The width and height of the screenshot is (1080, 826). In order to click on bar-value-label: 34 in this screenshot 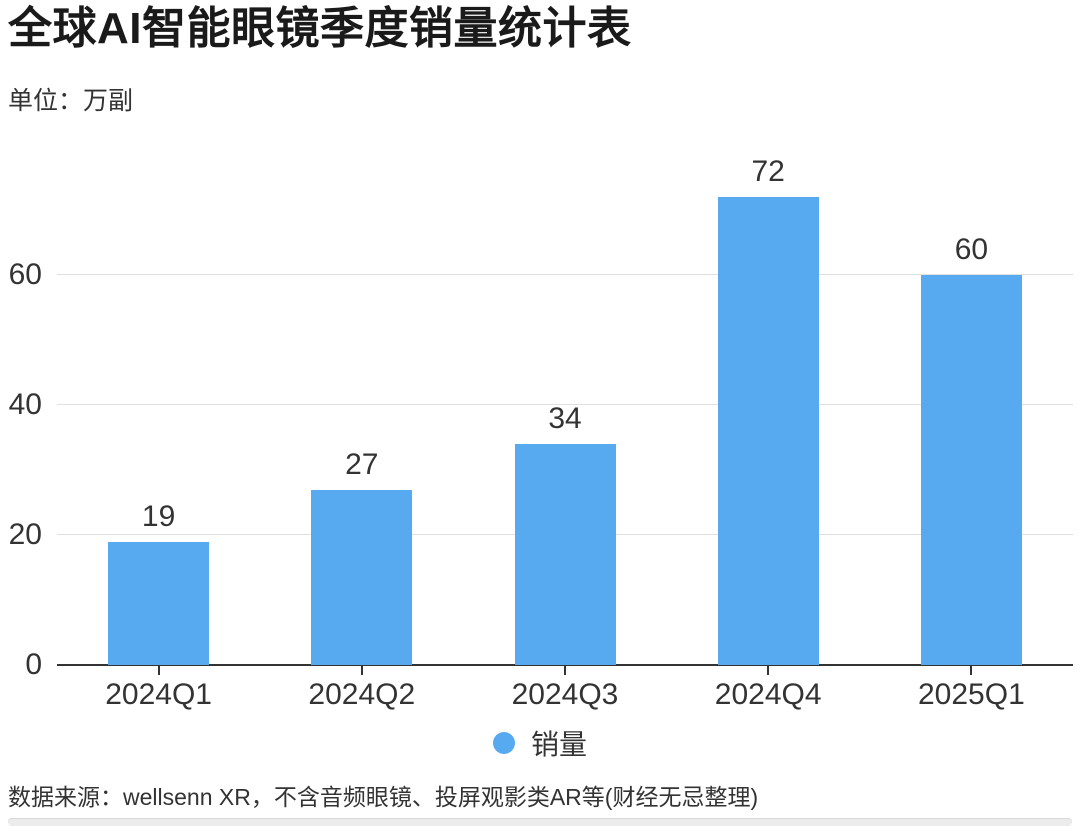, I will do `click(565, 418)`.